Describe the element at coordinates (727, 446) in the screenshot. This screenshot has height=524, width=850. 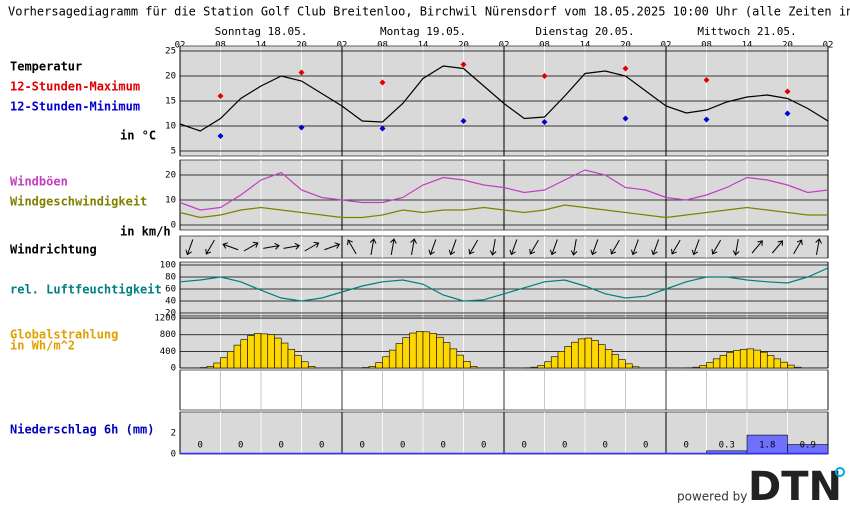
I see `data-label: 0.3` at that location.